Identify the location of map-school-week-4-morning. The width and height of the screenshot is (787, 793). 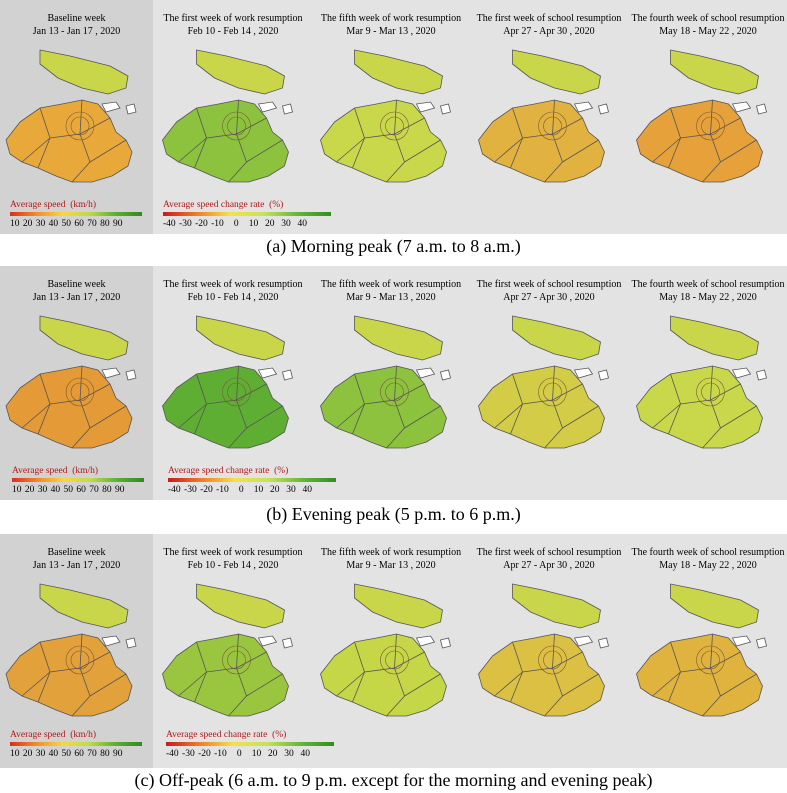
(701, 116).